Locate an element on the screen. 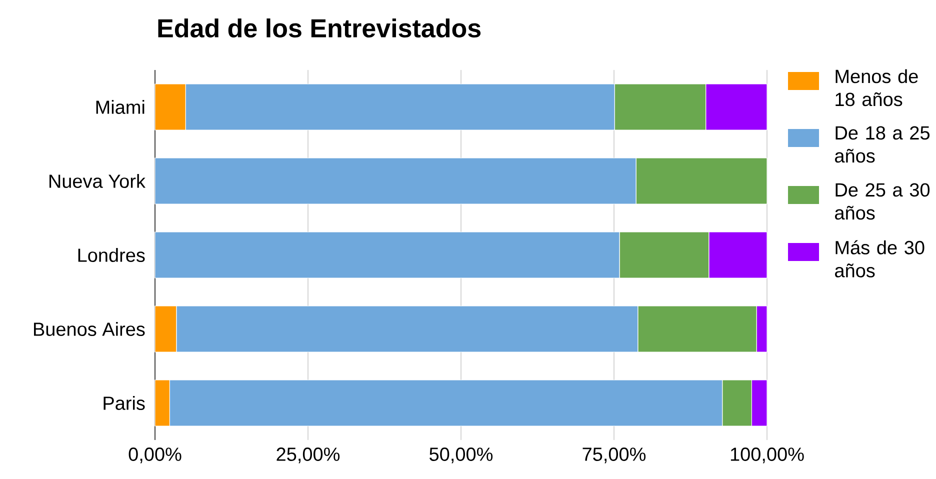 This screenshot has height=479, width=936. x-tick-label: 75,00% is located at coordinates (614, 456).